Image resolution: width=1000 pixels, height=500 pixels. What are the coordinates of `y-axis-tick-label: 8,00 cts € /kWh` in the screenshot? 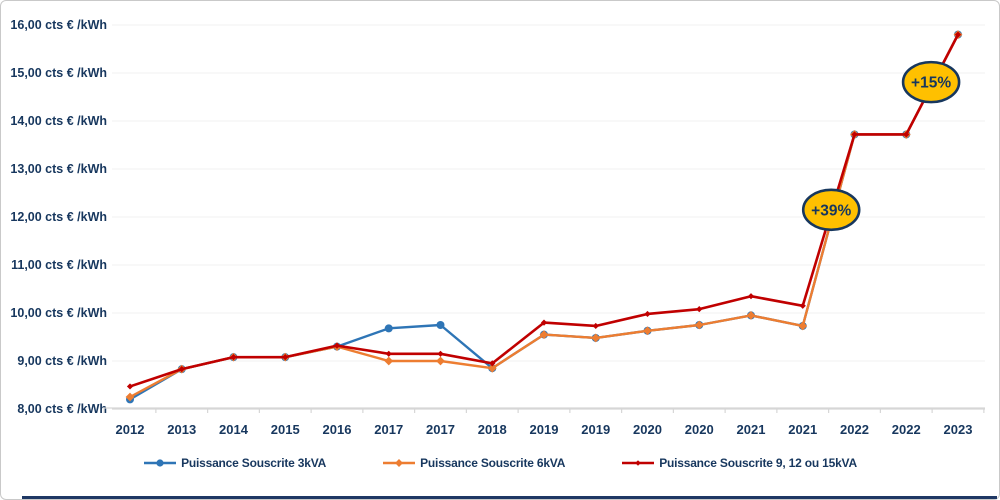 It's located at (62, 409).